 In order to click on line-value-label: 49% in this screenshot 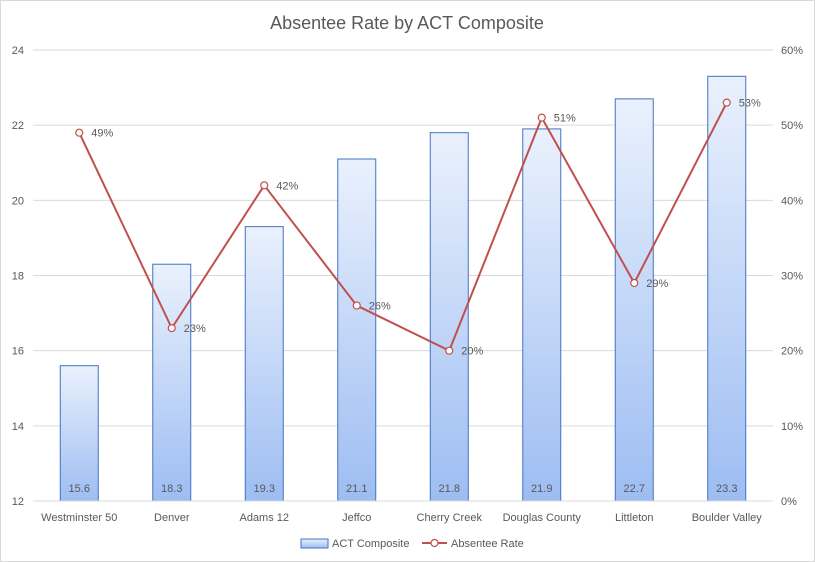, I will do `click(102, 134)`.